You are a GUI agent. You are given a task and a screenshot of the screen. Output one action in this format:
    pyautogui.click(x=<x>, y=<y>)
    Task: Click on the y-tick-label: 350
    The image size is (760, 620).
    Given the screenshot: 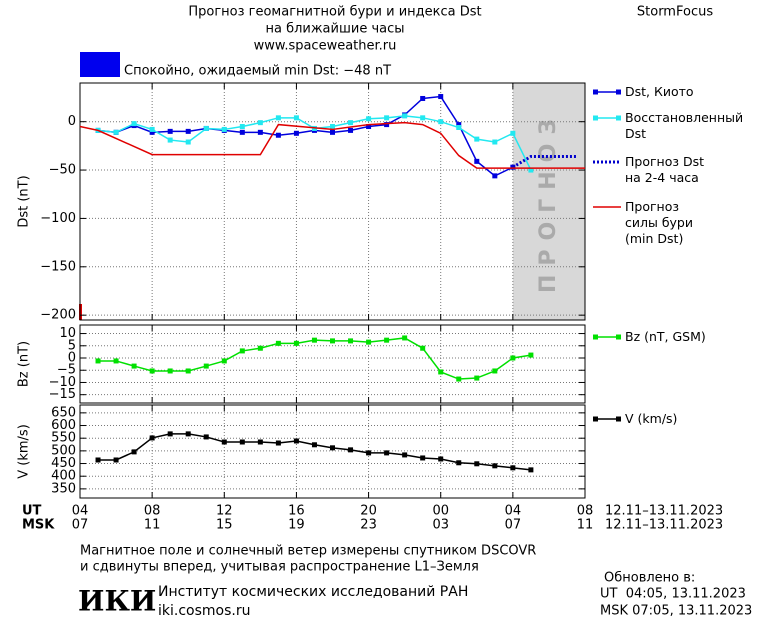 What is the action you would take?
    pyautogui.click(x=63, y=488)
    